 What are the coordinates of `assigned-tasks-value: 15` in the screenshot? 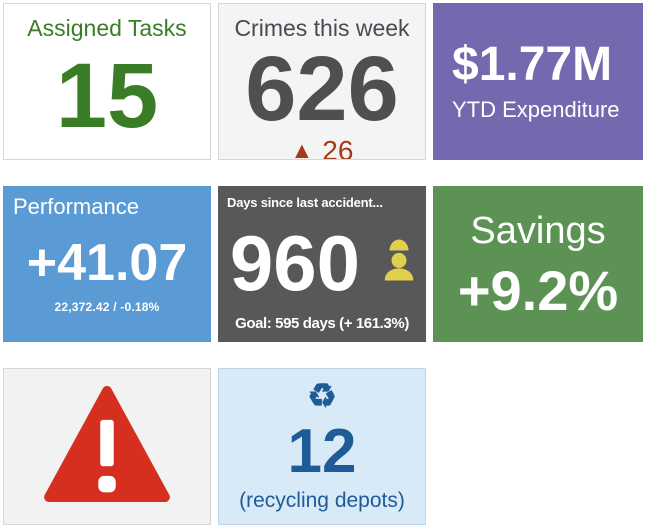 It's located at (107, 95).